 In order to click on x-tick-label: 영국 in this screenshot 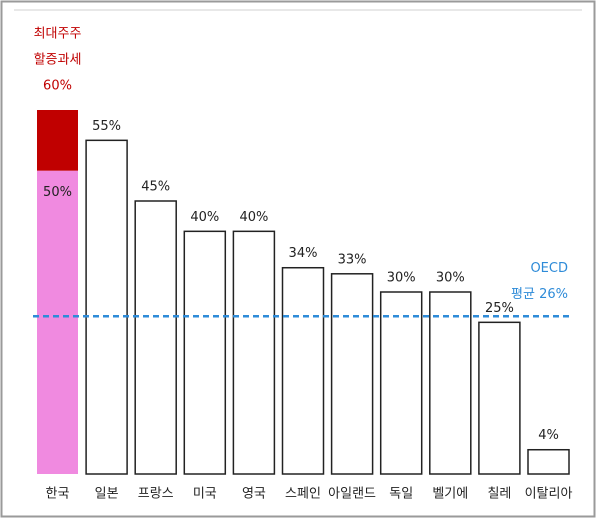, I will do `click(254, 494)`.